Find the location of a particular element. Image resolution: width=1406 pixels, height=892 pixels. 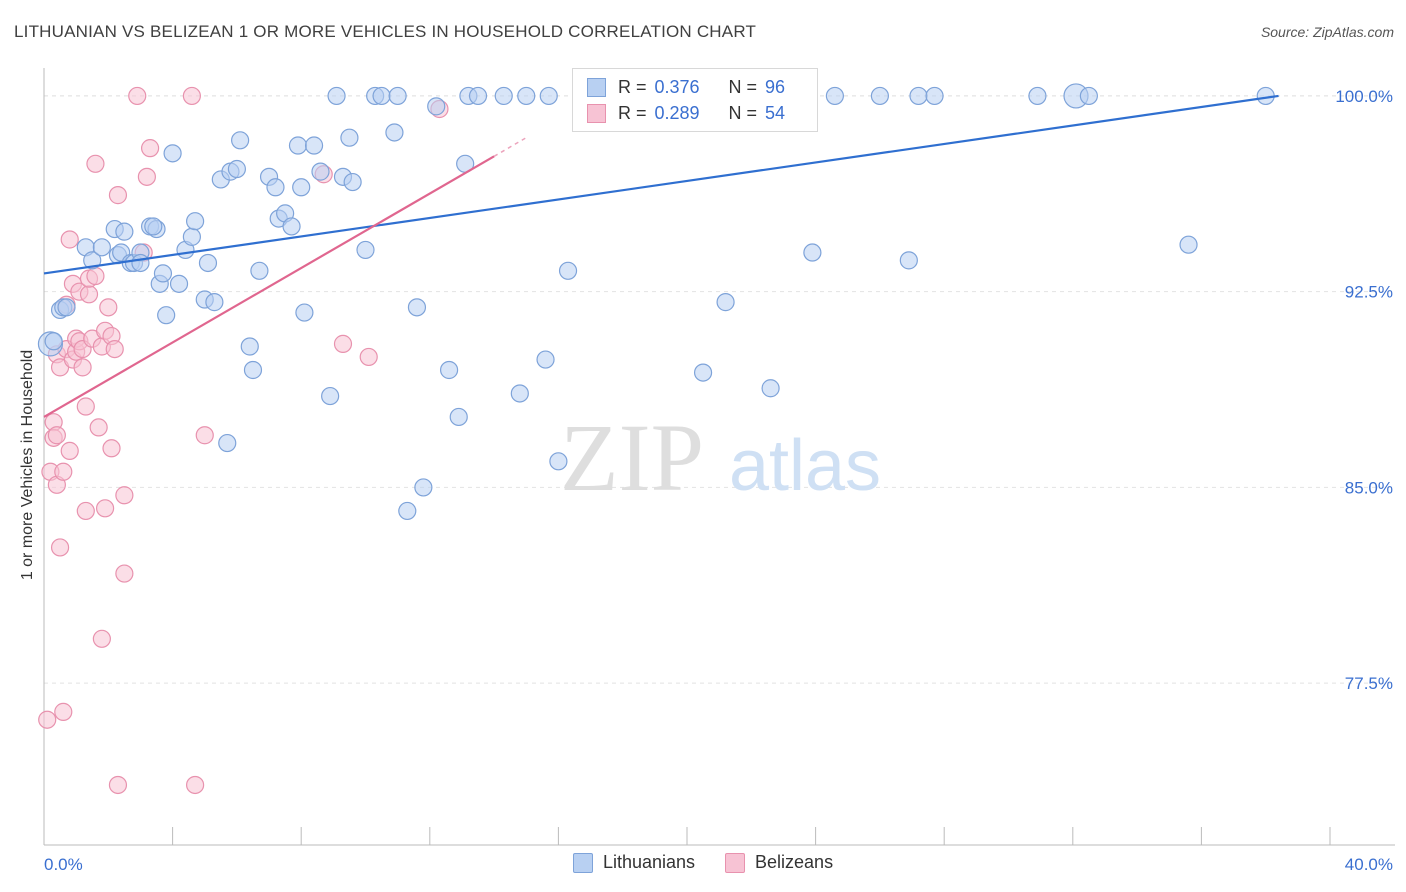

series-legend-label: Belizeans is located at coordinates (794, 862).